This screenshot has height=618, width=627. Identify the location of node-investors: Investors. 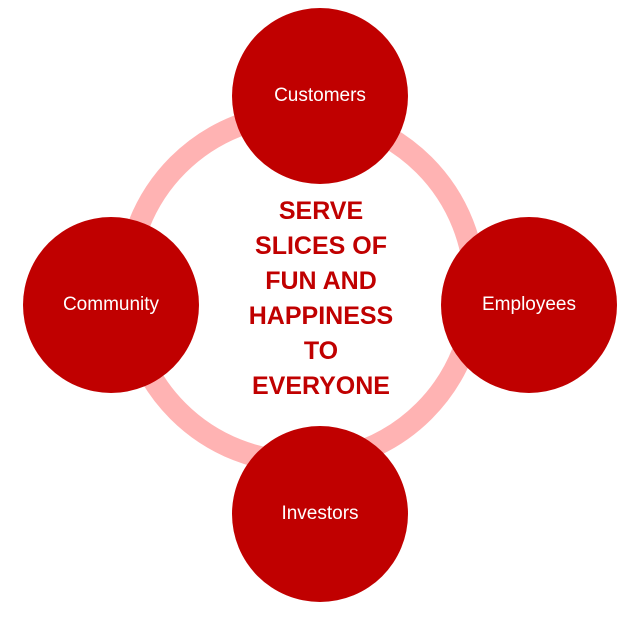
(320, 514).